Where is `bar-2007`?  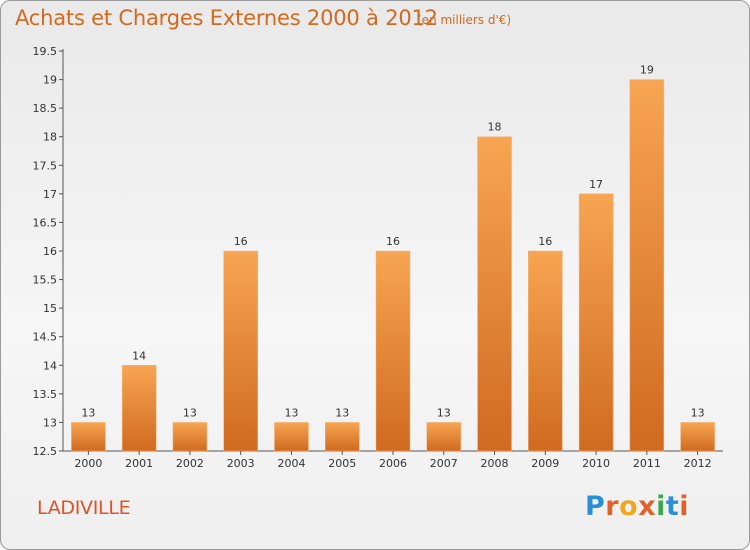
bar-2007 is located at coordinates (444, 437).